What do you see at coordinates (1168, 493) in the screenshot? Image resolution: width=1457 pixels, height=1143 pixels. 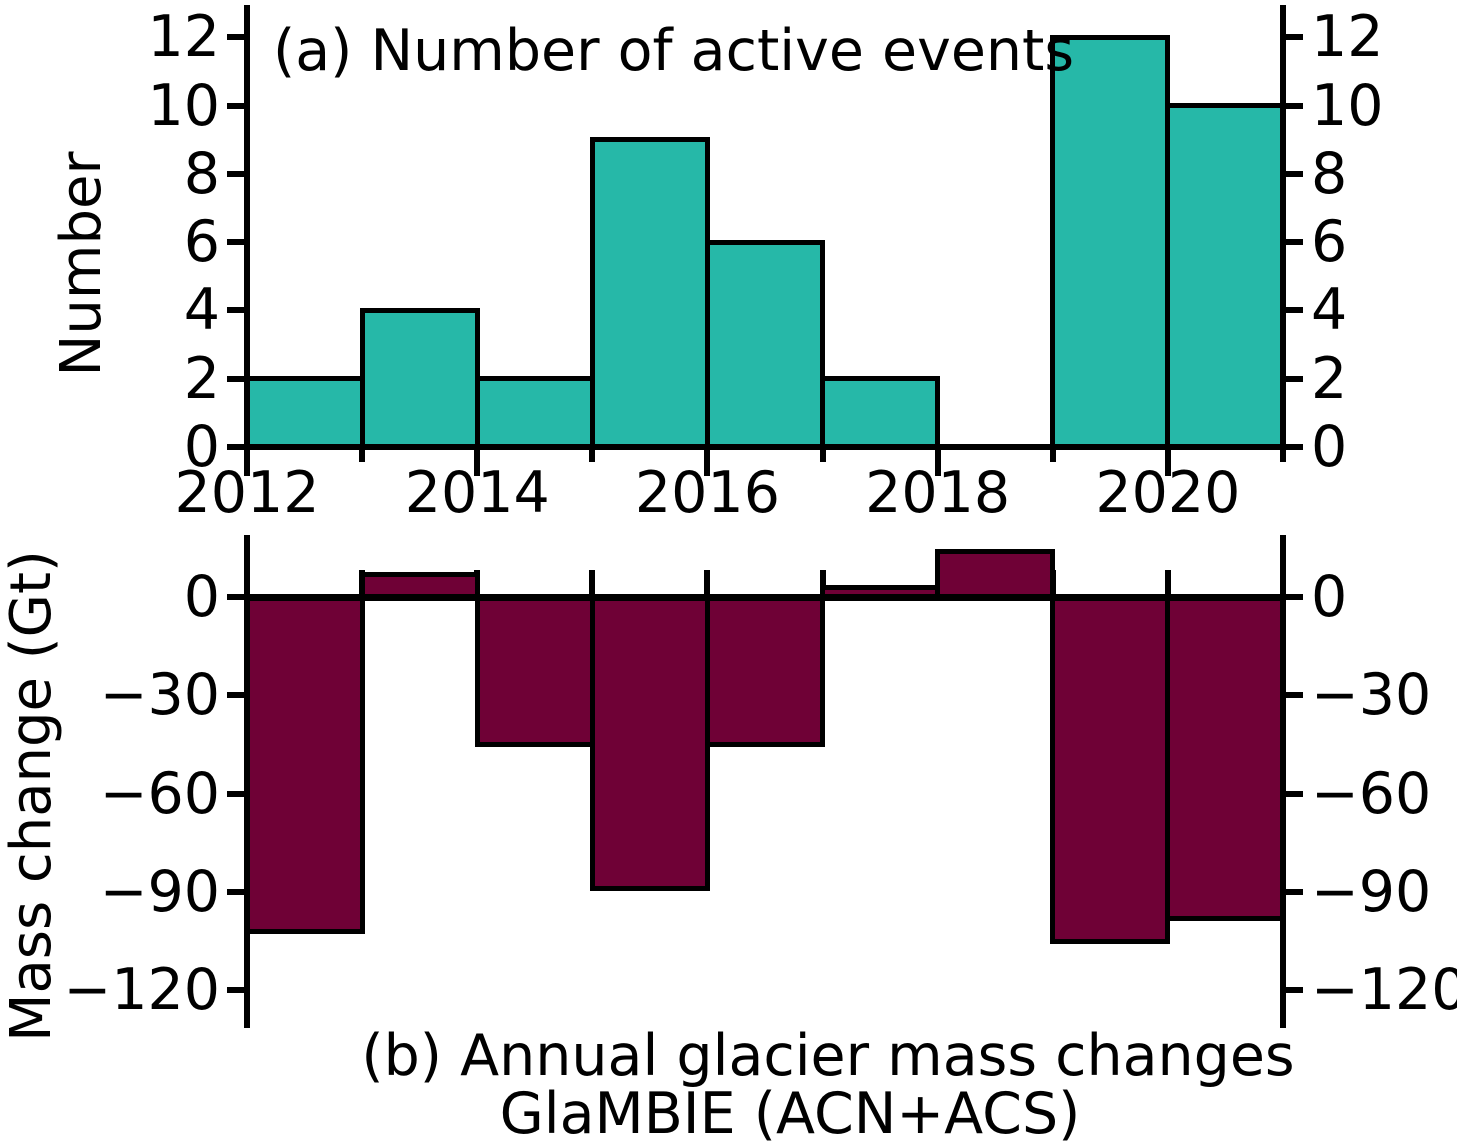 I see `panel-a-x-tick-label-2020: 2020` at bounding box center [1168, 493].